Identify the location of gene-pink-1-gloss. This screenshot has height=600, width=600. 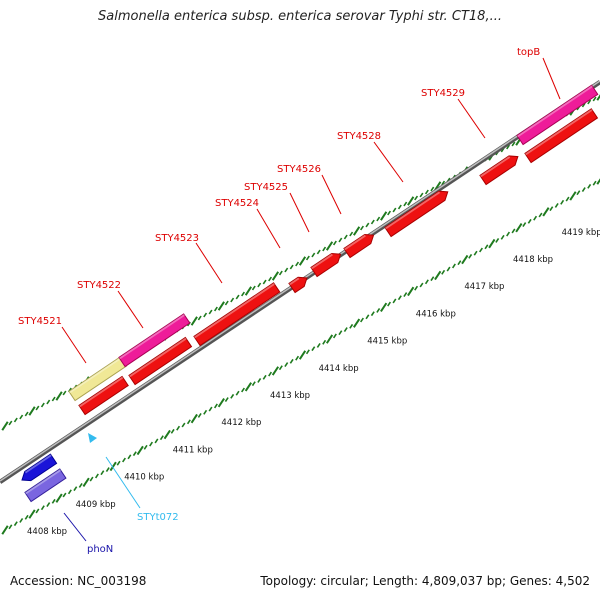
(152, 337).